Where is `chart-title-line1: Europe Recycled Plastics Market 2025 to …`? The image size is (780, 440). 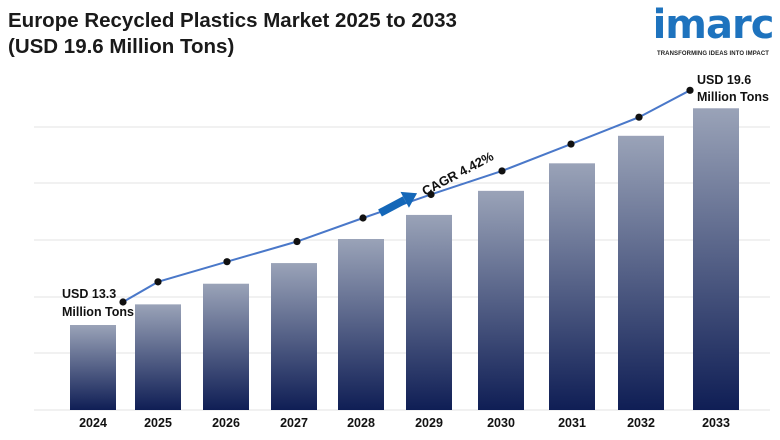
chart-title-line1: Europe Recycled Plastics Market 2025 to … is located at coordinates (232, 20).